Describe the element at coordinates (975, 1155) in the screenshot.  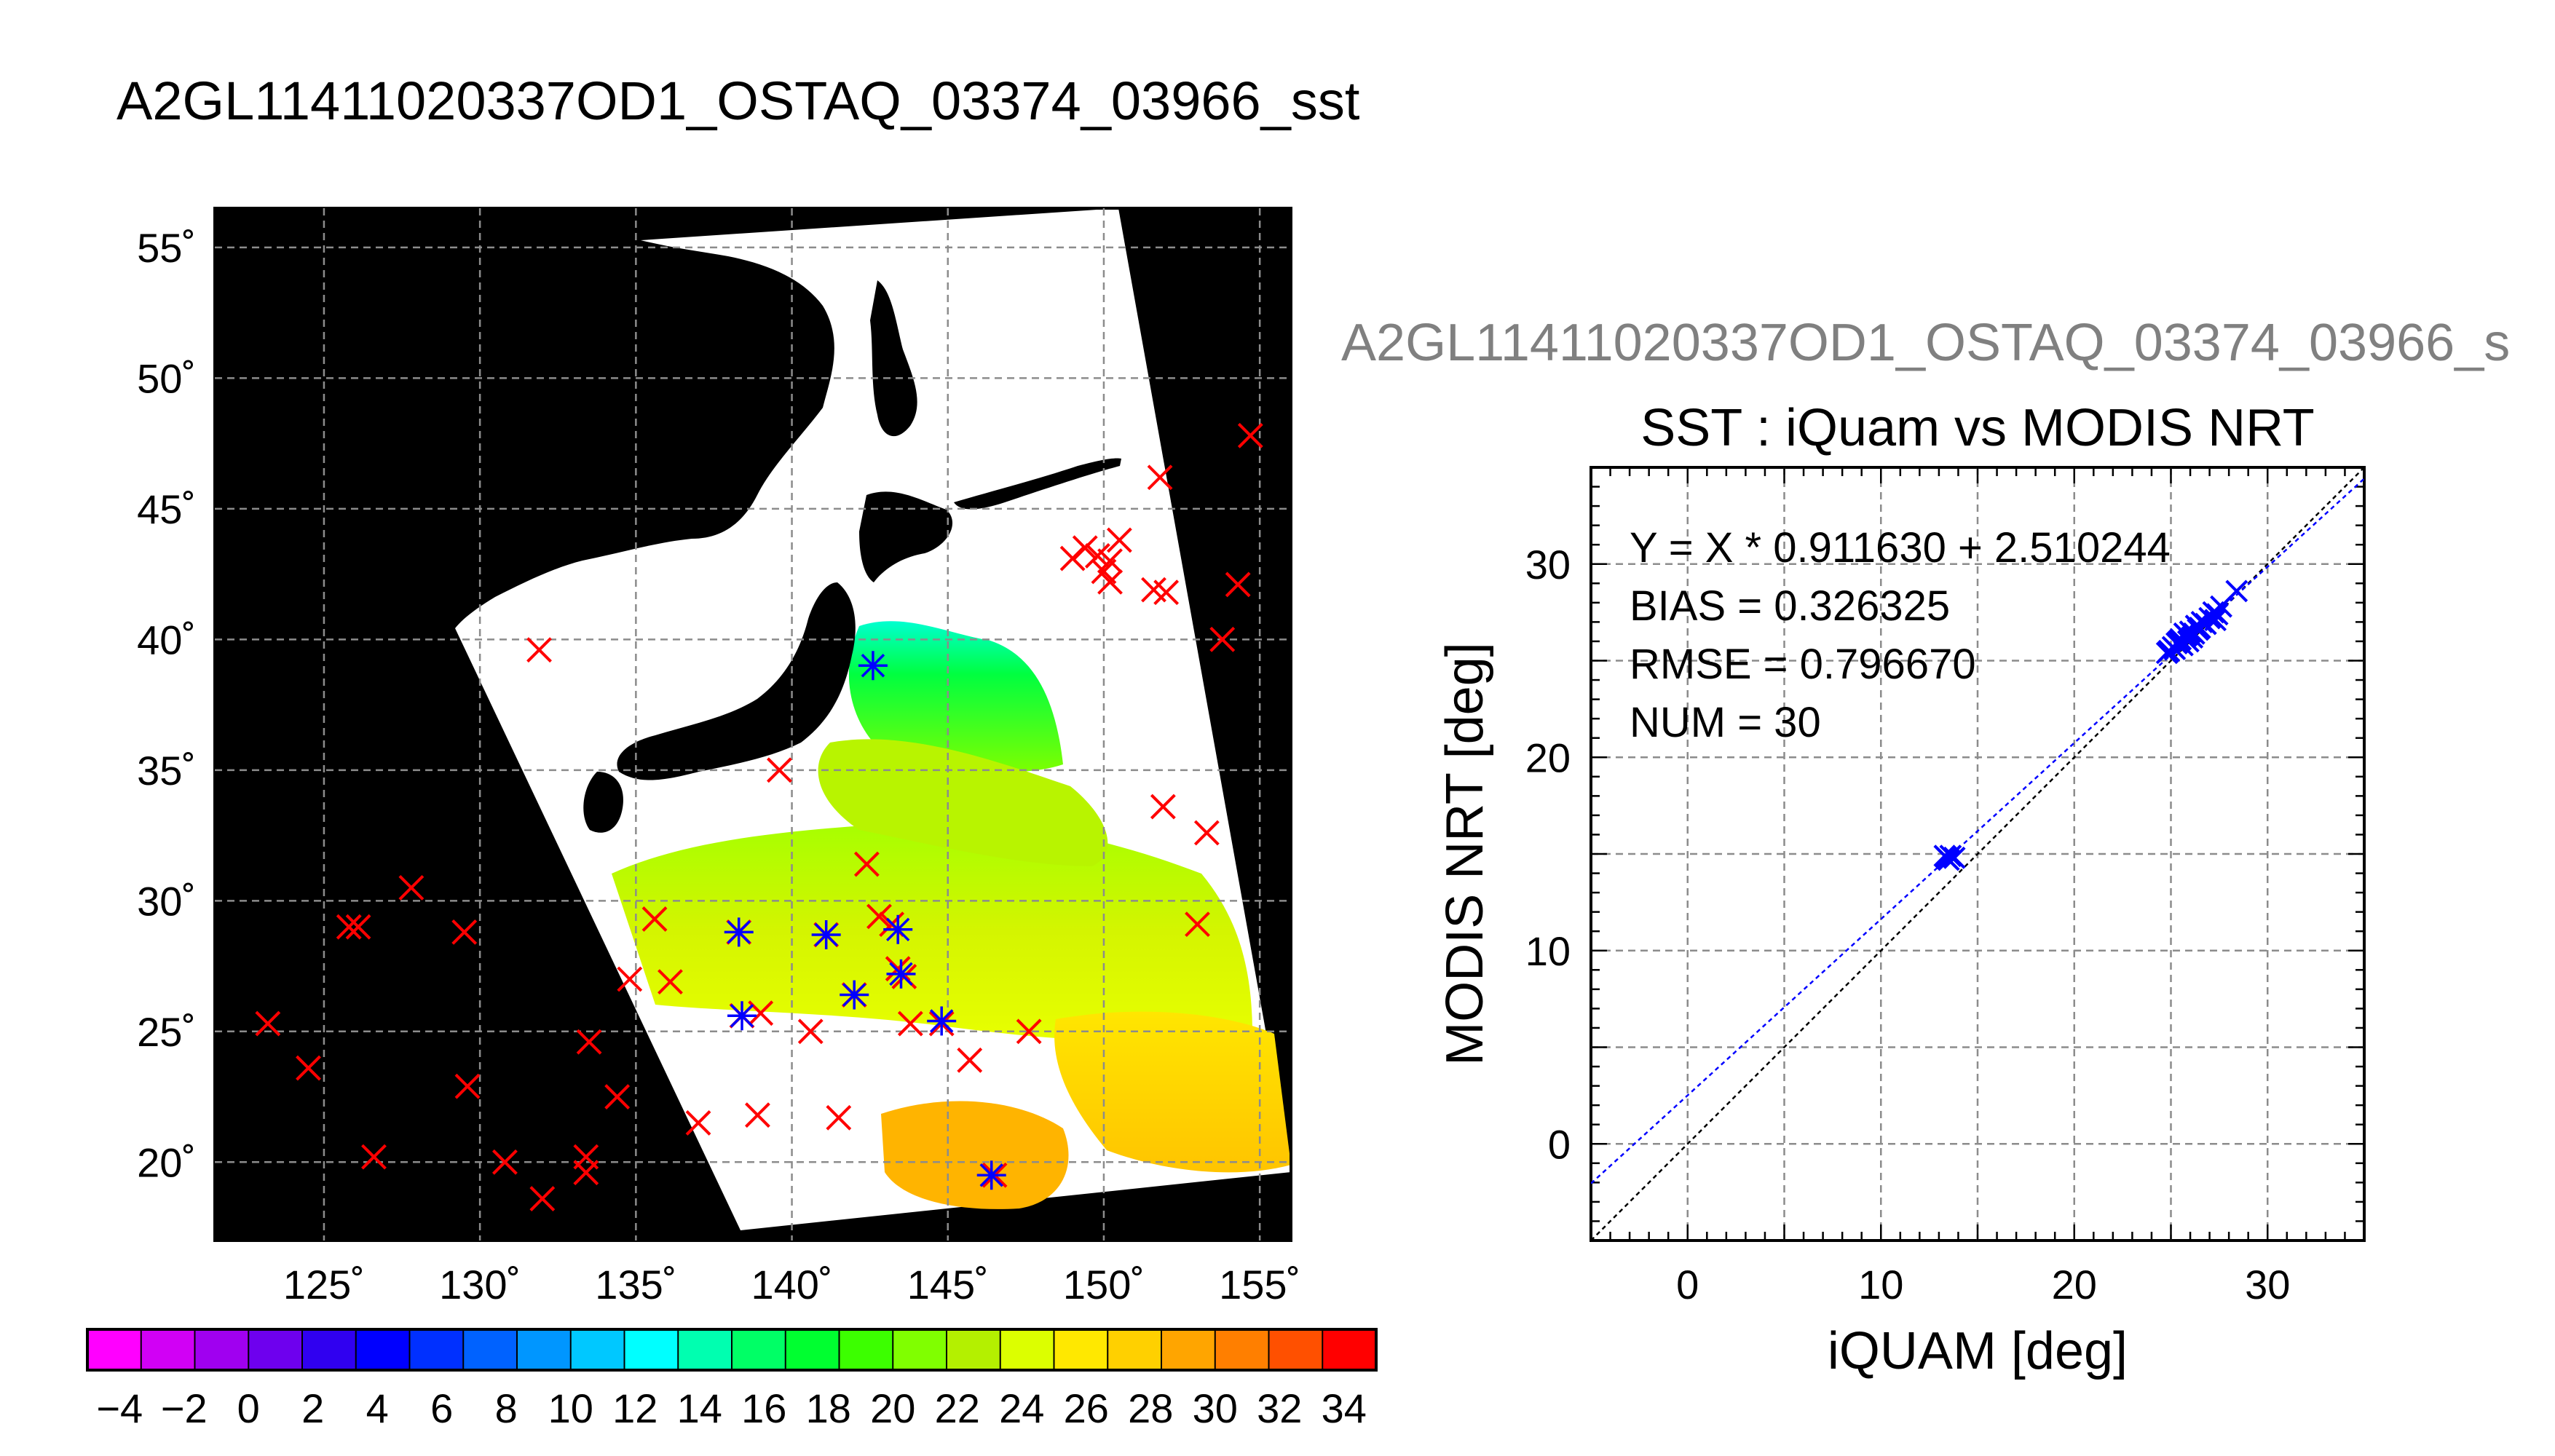
I see `sst-patch-southwest` at that location.